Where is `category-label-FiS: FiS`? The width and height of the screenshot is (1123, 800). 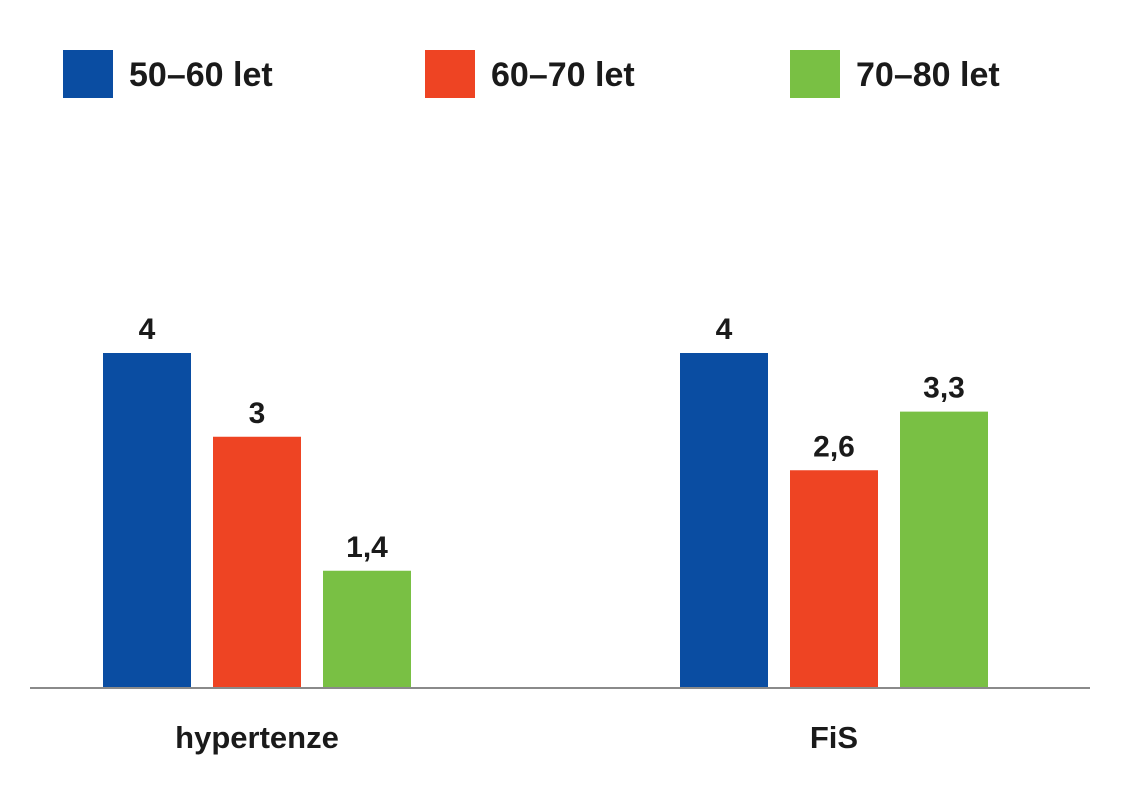 category-label-FiS: FiS is located at coordinates (834, 737).